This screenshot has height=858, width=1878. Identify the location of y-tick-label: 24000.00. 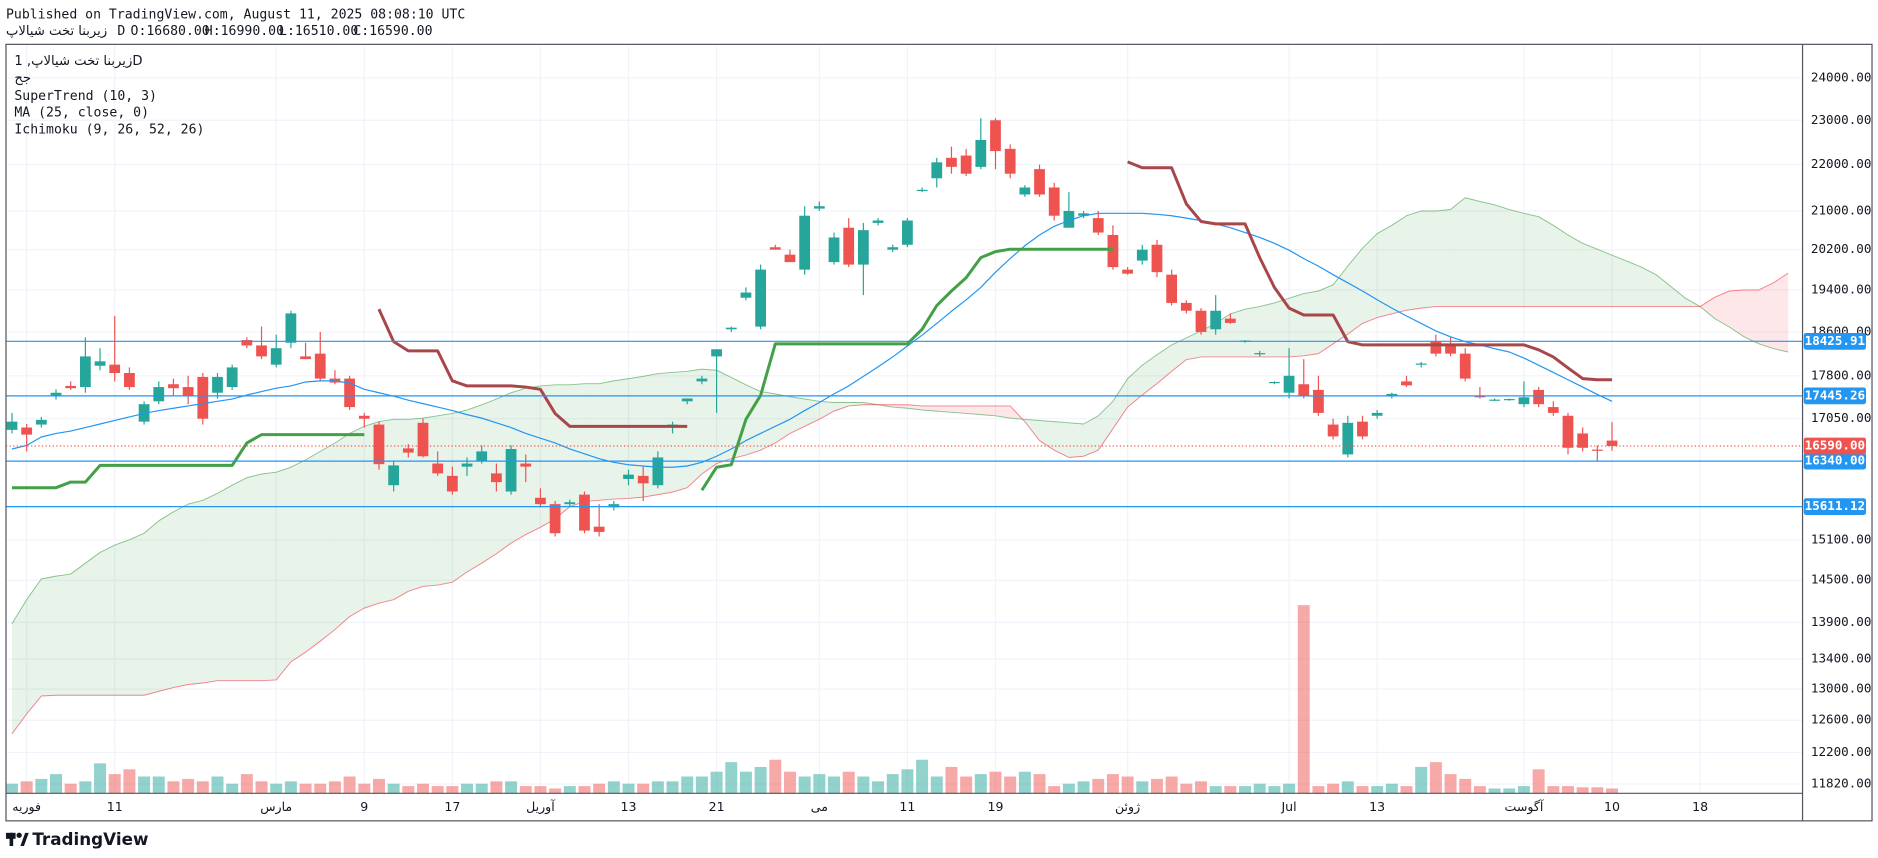
(1841, 76).